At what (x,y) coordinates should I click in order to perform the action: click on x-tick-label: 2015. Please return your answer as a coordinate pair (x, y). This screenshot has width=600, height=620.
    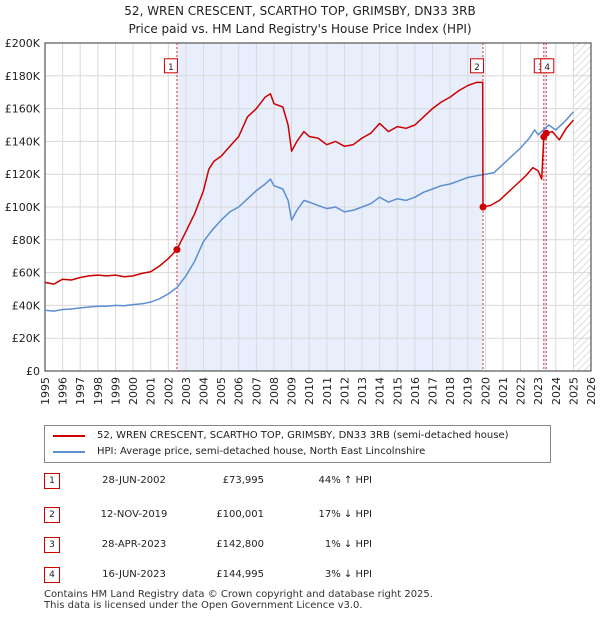
    Looking at the image, I should click on (397, 391).